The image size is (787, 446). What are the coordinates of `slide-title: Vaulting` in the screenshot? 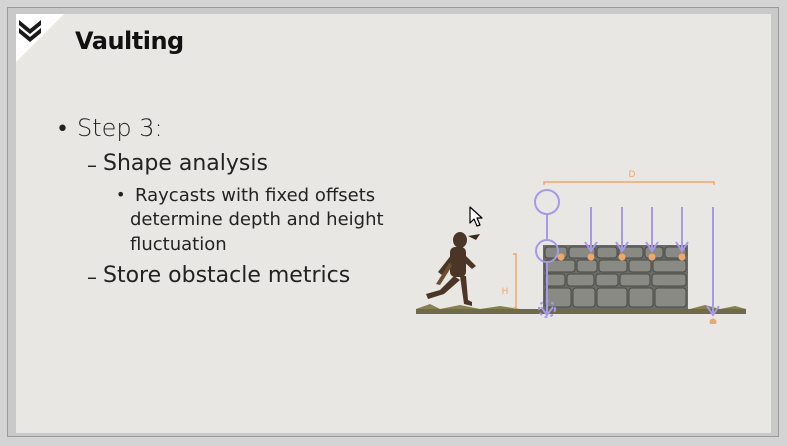 It's located at (129, 41).